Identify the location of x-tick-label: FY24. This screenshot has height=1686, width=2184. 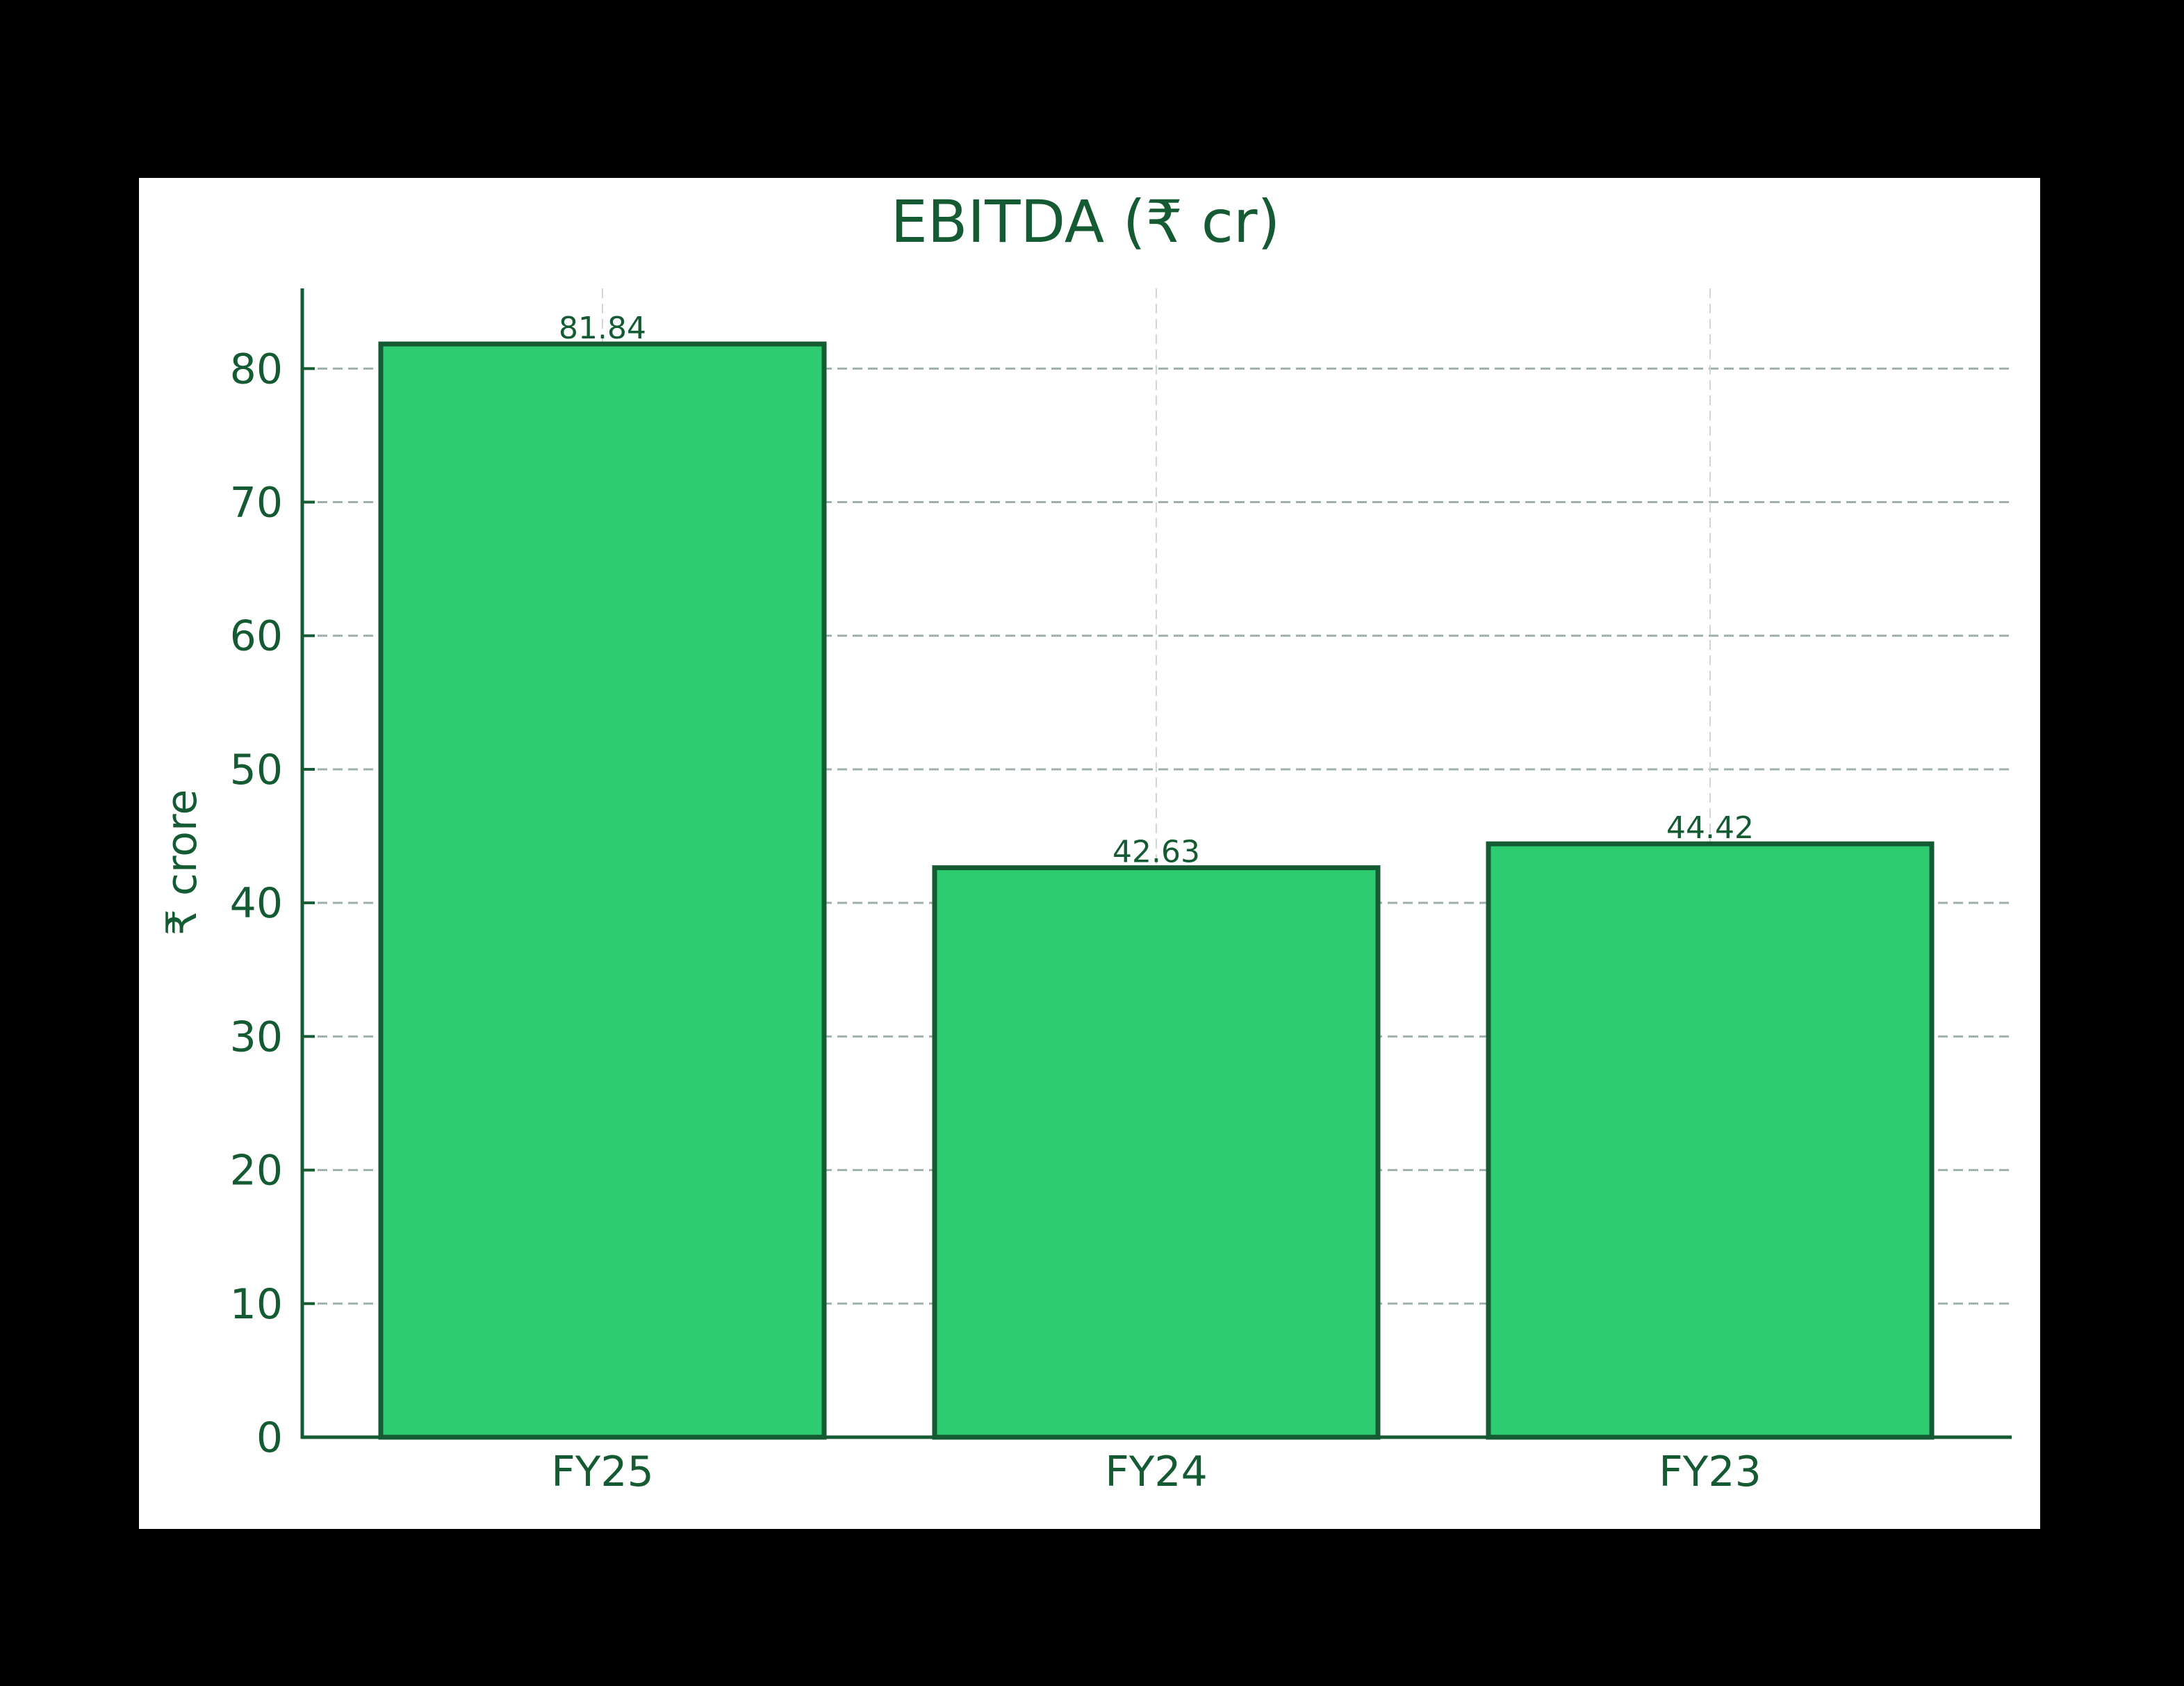
(1156, 1472).